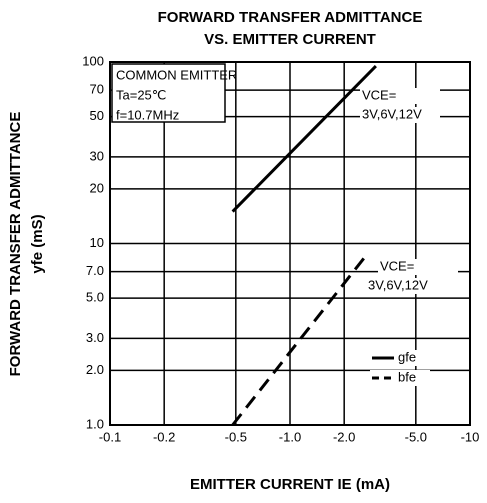  I want to click on x-tick-label: -5.0, so click(416, 436).